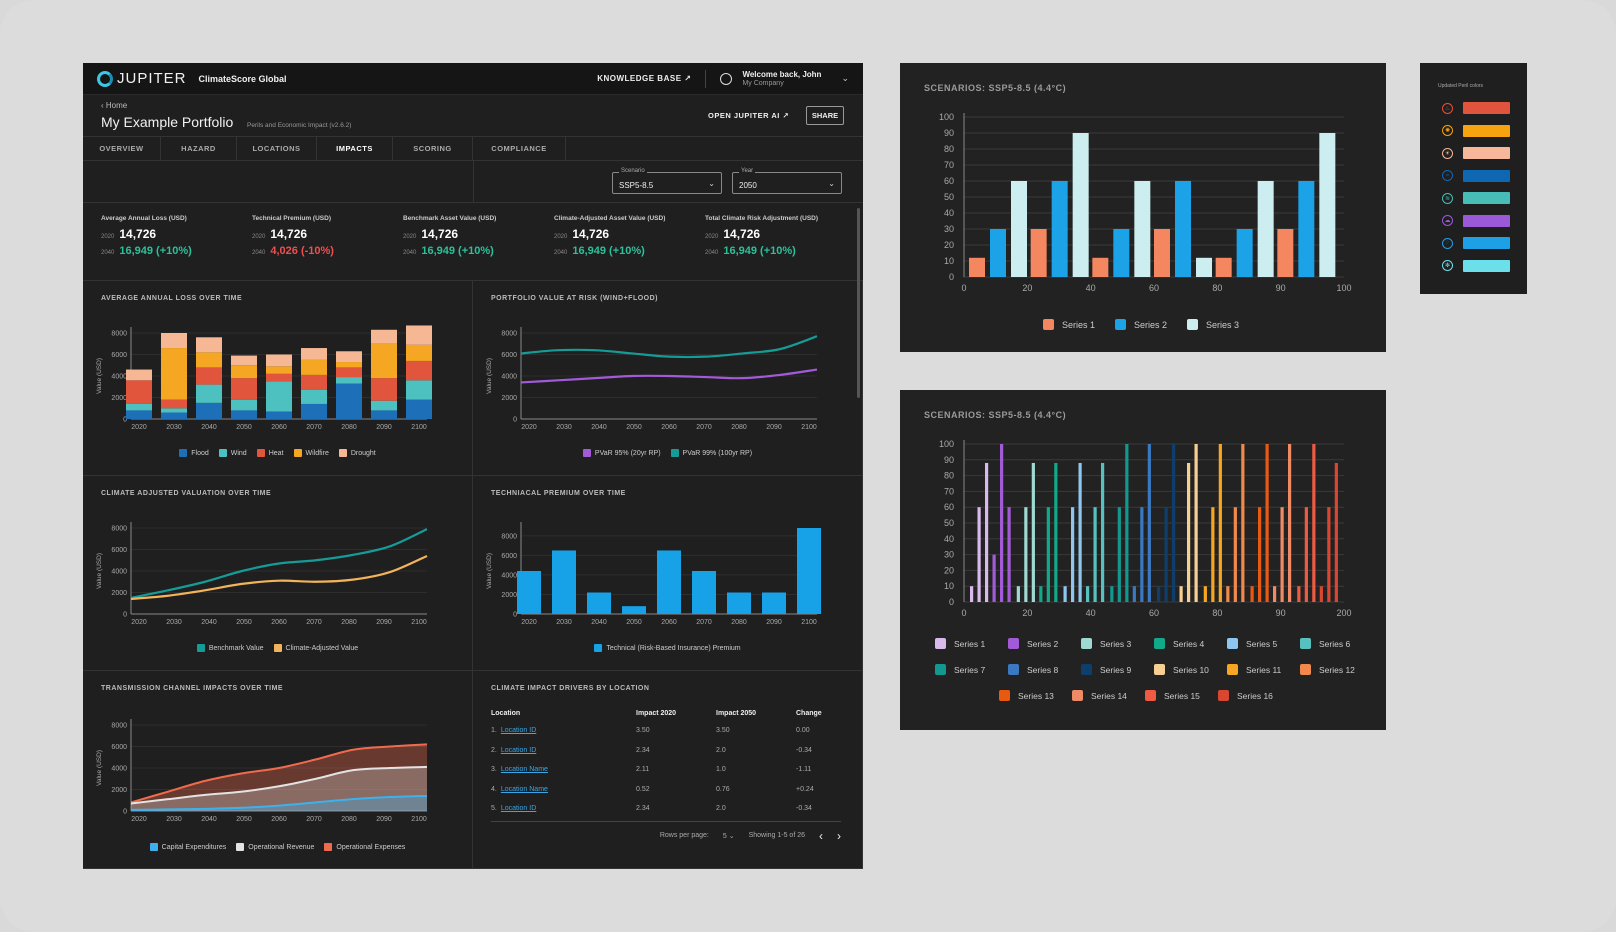 This screenshot has width=1616, height=932. Describe the element at coordinates (1179, 643) in the screenshot. I see `legend-item: Series 4` at that location.